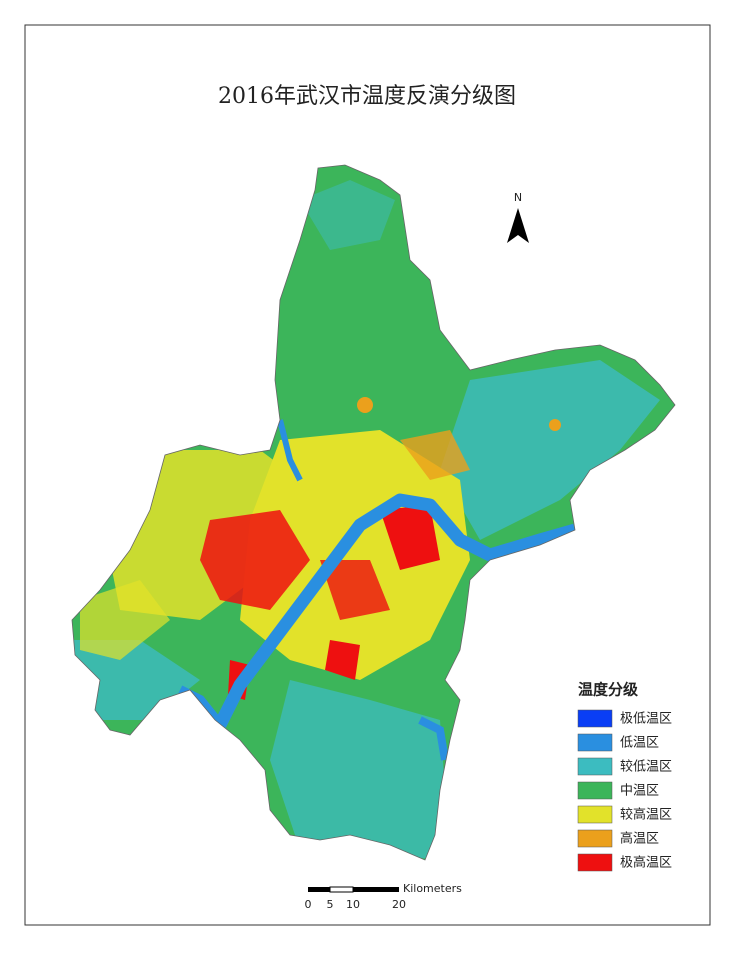  Describe the element at coordinates (646, 863) in the screenshot. I see `legend-label: 极高温区` at that location.